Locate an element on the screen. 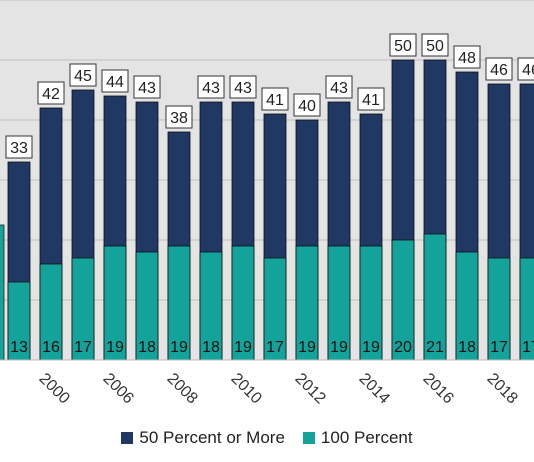 Image resolution: width=534 pixels, height=462 pixels. bar-100-percent-partial is located at coordinates (2, 292).